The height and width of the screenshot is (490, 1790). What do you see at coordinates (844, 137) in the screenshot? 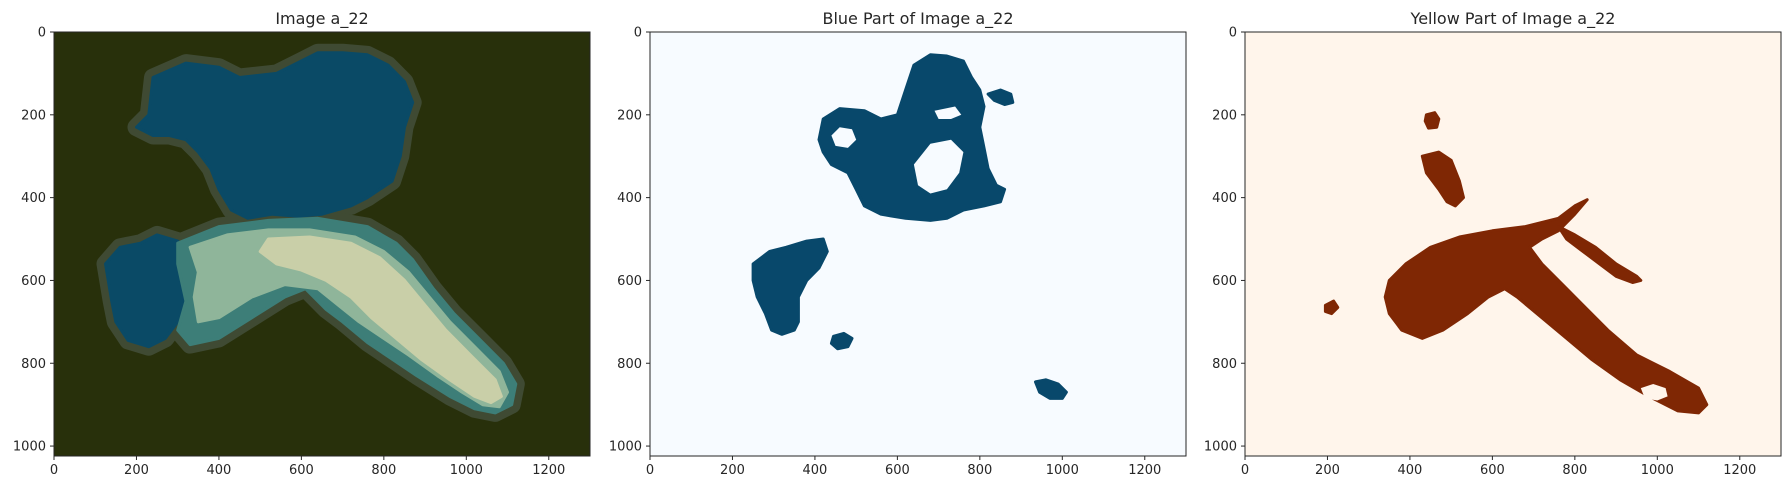
I see `hole-left` at bounding box center [844, 137].